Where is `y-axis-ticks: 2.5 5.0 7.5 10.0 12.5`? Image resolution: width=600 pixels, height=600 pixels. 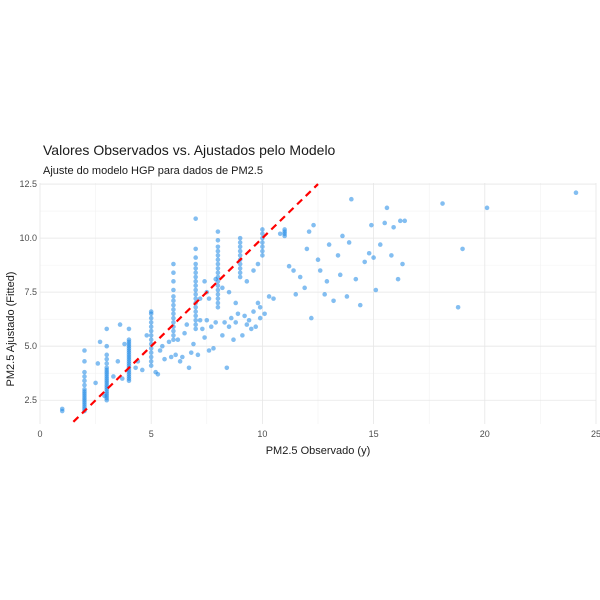 y-axis-ticks: 2.5 5.0 7.5 10.0 12.5 is located at coordinates (28, 292).